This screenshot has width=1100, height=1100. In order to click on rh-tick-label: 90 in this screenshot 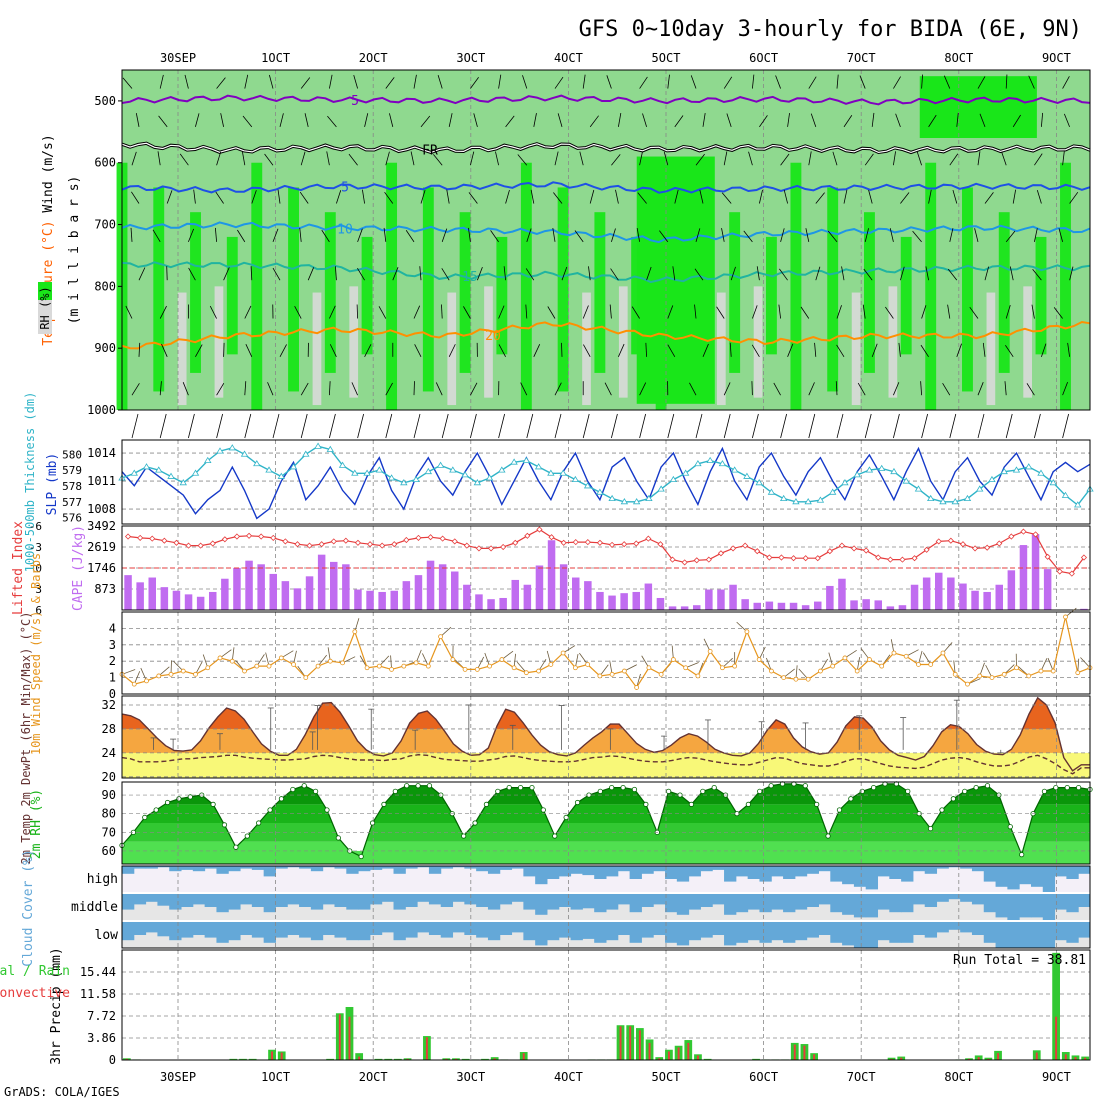, I will do `click(109, 795)`.